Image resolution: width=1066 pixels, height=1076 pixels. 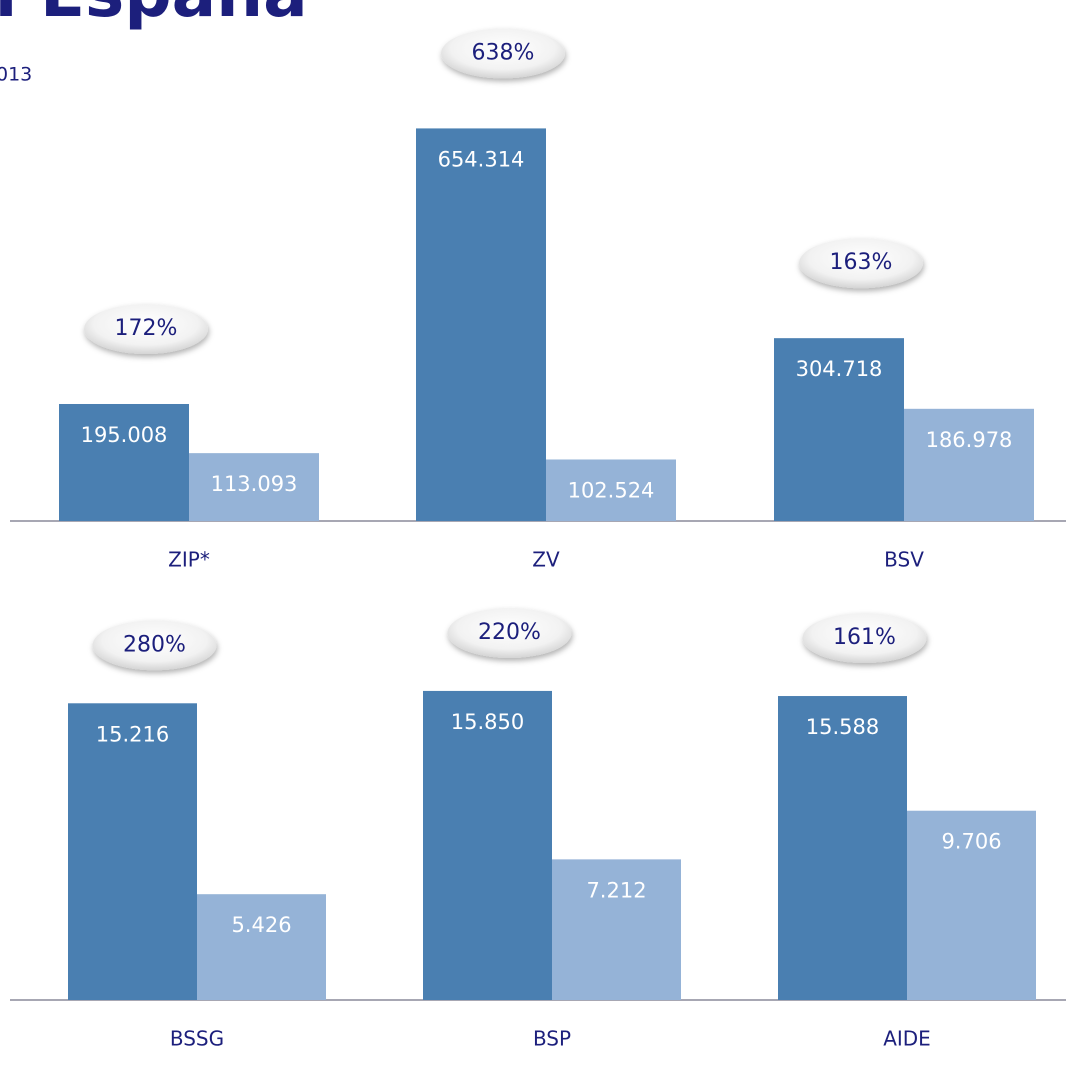 What do you see at coordinates (481, 159) in the screenshot?
I see `value-label: 654.314` at bounding box center [481, 159].